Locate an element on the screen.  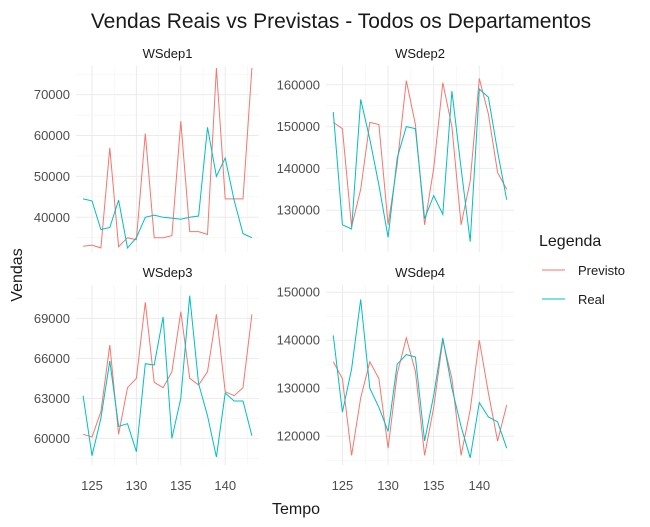
y-axis-label: Vendas is located at coordinates (17, 274).